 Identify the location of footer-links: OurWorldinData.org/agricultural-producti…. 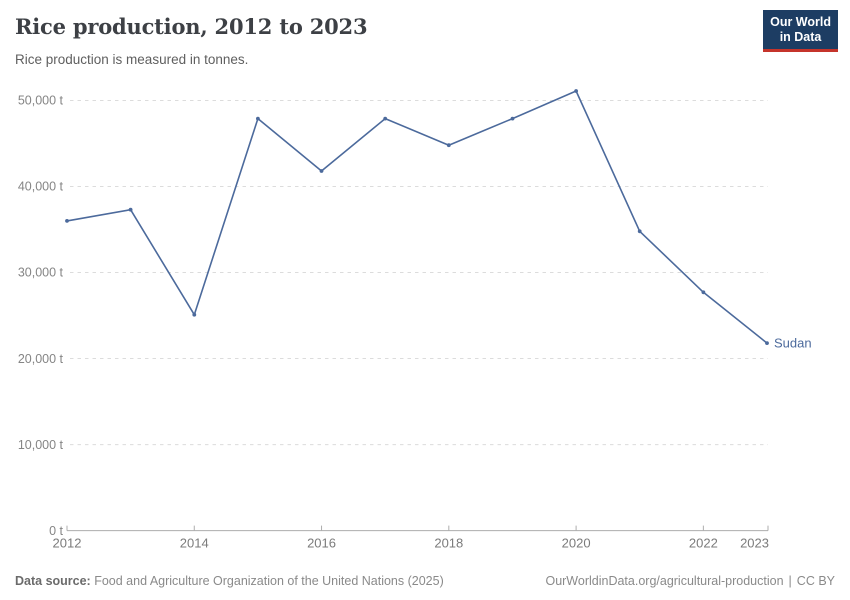
(690, 581).